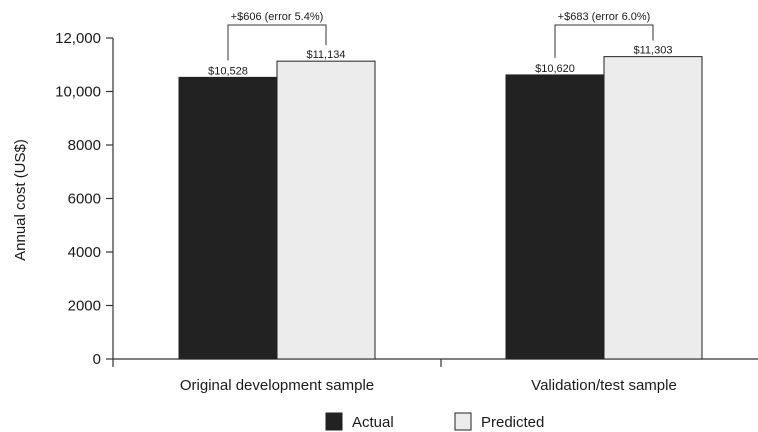  Describe the element at coordinates (228, 71) in the screenshot. I see `bar-value-label: $10,528` at that location.